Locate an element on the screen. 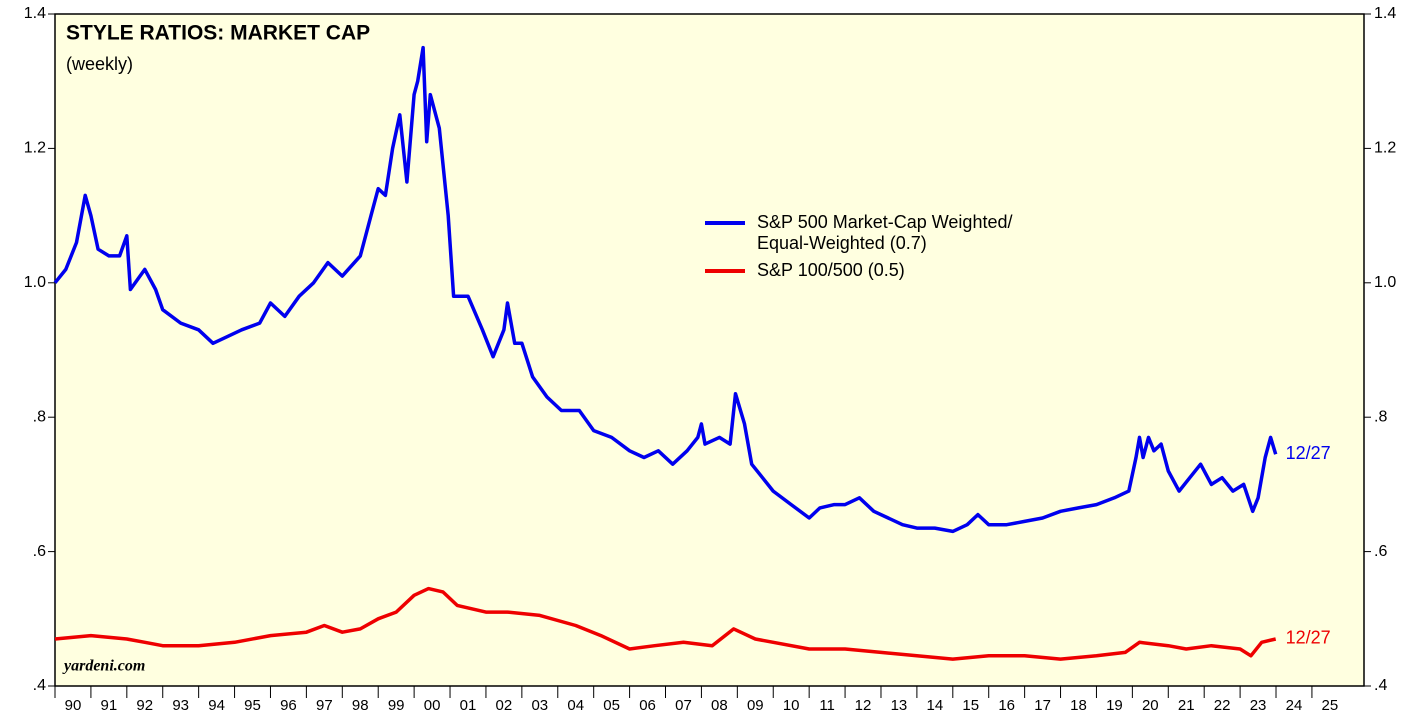  x-tick-label: 01 is located at coordinates (468, 705).